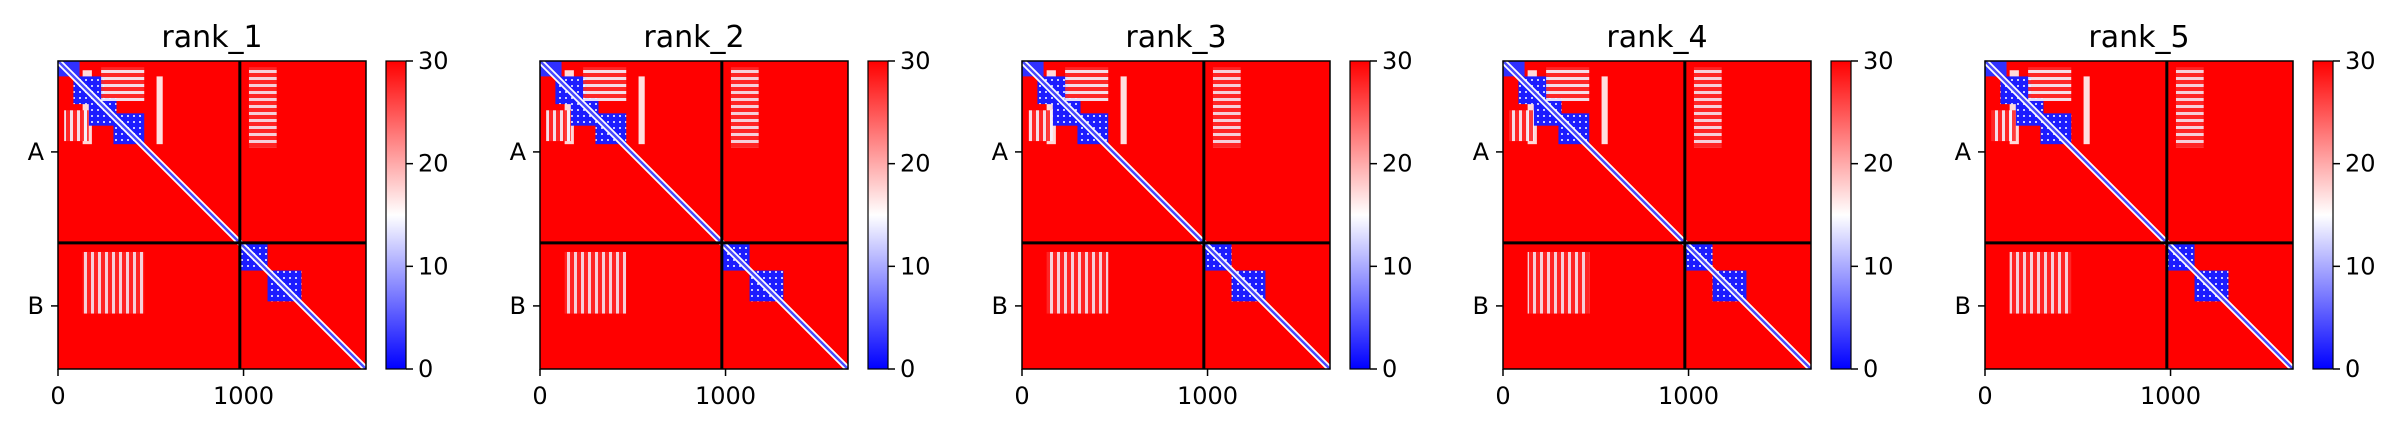 This screenshot has height=438, width=2401. What do you see at coordinates (1656, 37) in the screenshot?
I see `panel-title: rank_4` at bounding box center [1656, 37].